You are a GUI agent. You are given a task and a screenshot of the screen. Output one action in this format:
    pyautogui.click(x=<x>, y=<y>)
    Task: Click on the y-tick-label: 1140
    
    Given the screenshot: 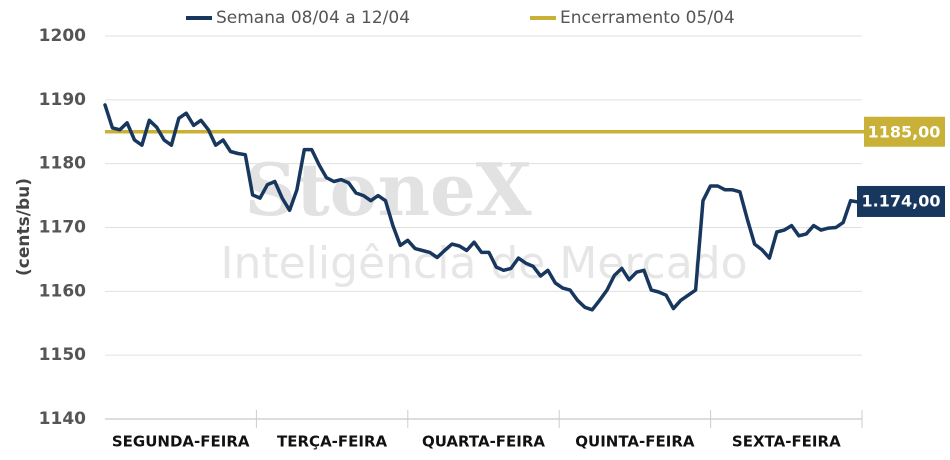 What is the action you would take?
    pyautogui.click(x=62, y=419)
    